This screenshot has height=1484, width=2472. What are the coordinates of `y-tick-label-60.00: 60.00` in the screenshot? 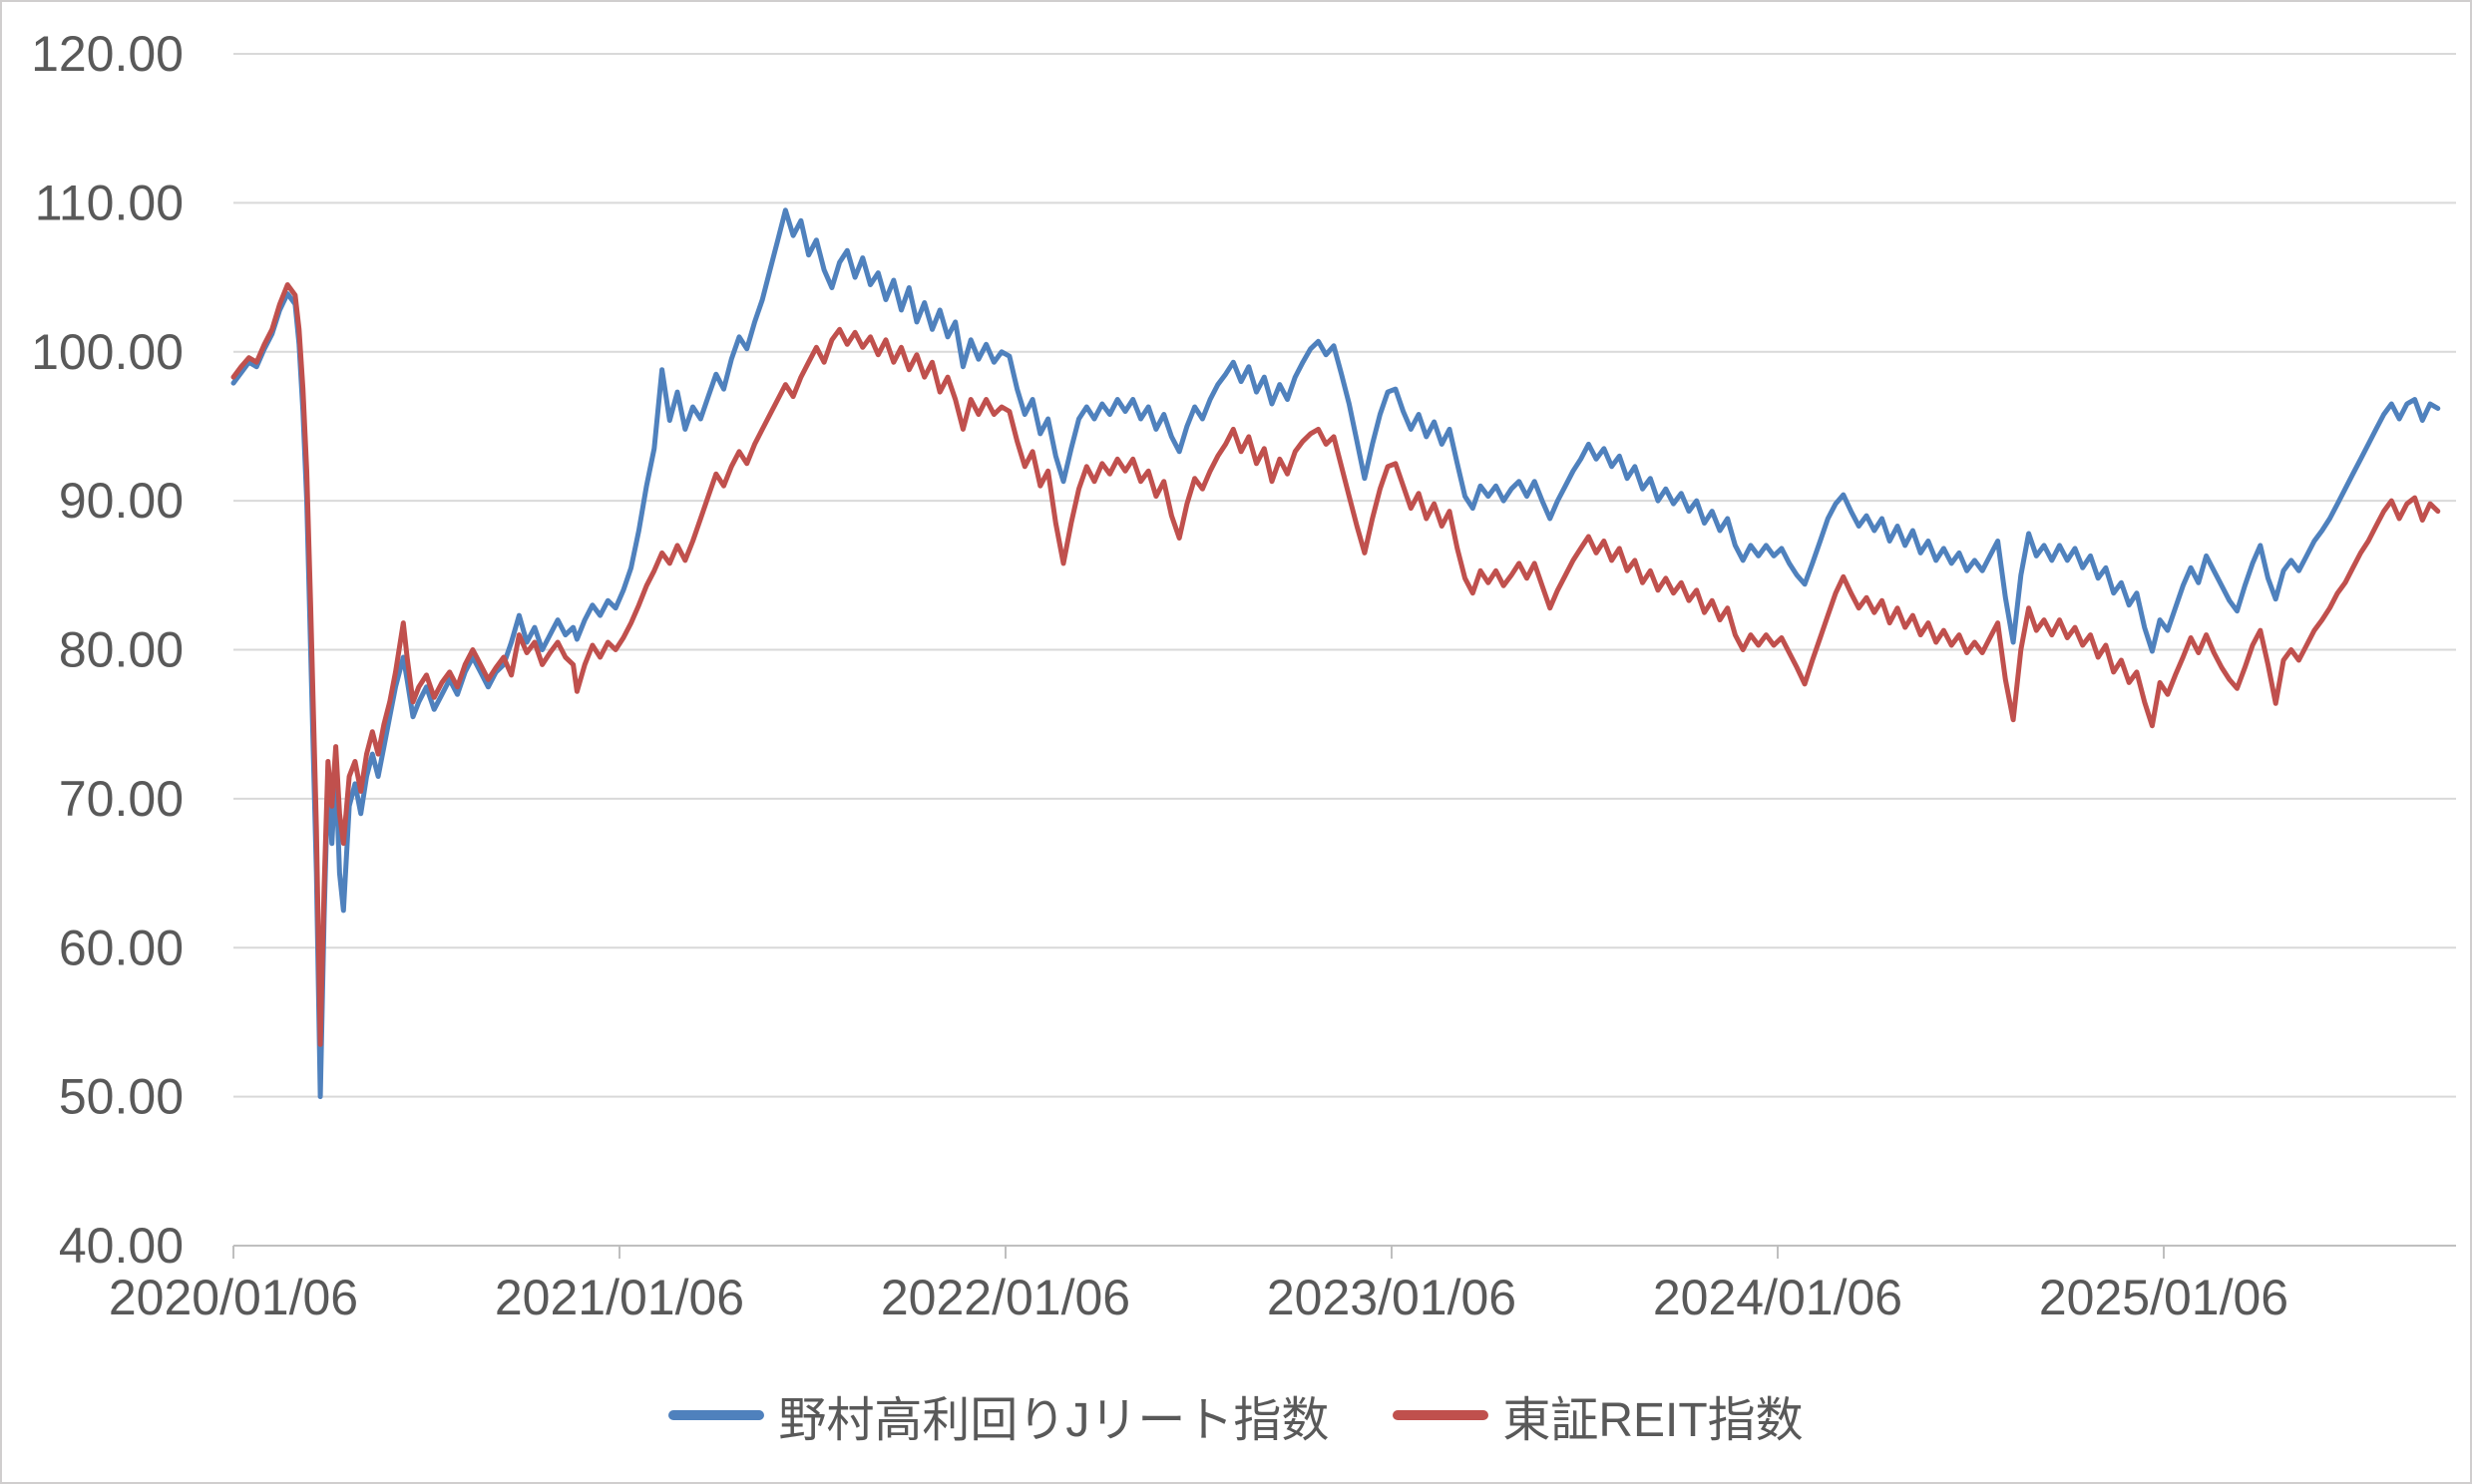 It's located at (121, 947).